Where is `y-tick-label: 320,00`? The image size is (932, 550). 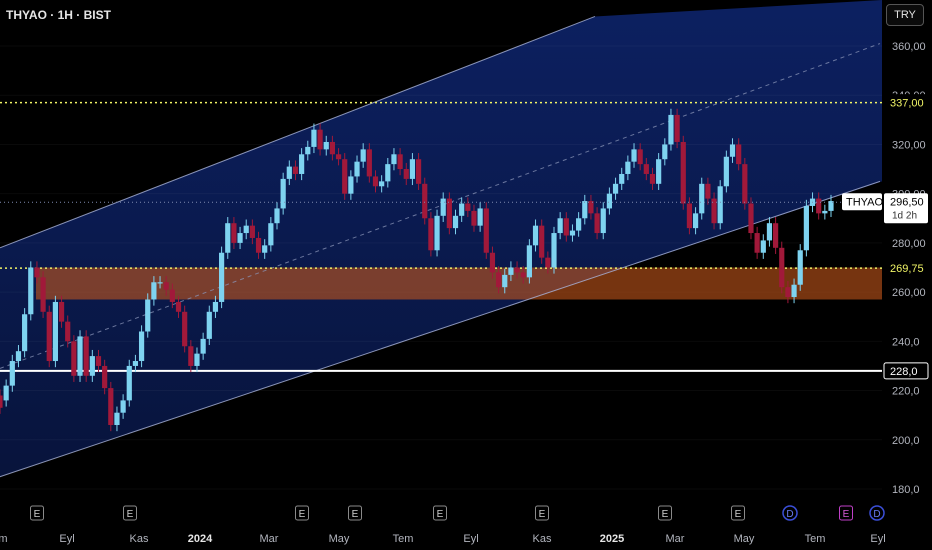
y-tick-label: 320,00 is located at coordinates (909, 145).